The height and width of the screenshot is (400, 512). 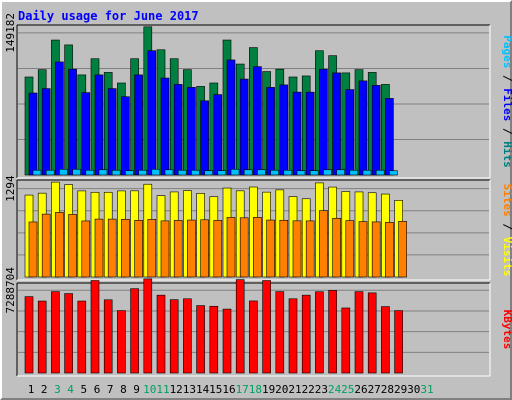 I want to click on x-tick-label: 11, so click(x=162, y=389).